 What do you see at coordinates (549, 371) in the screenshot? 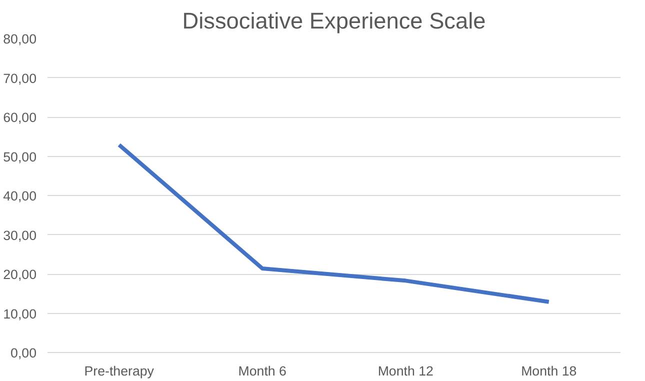
I see `x-tick-label: Month 18` at bounding box center [549, 371].